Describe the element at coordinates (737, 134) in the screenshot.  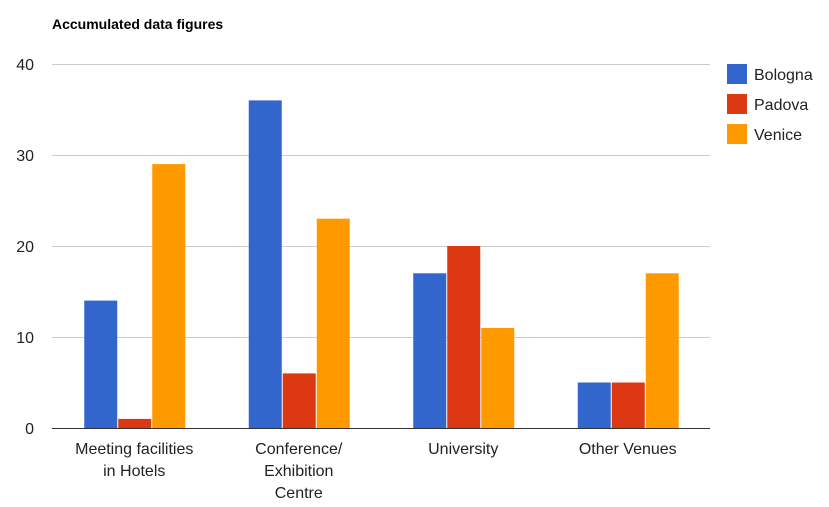
I see `legend-swatch-venice` at that location.